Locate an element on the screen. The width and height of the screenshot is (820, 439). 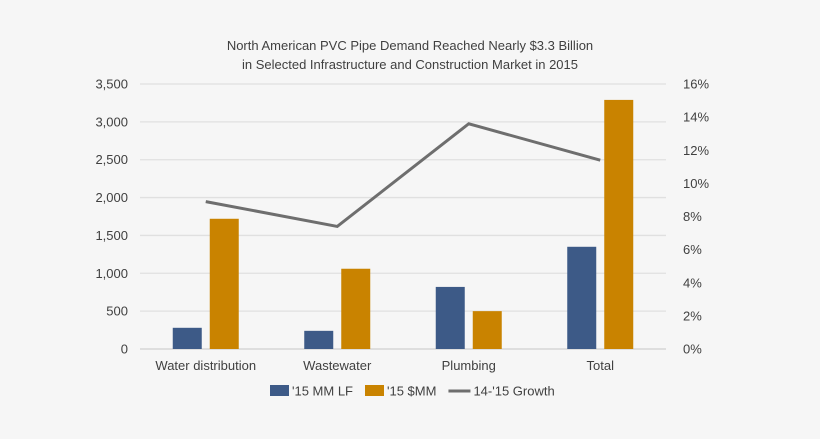
y-tick-label: 500 is located at coordinates (117, 311).